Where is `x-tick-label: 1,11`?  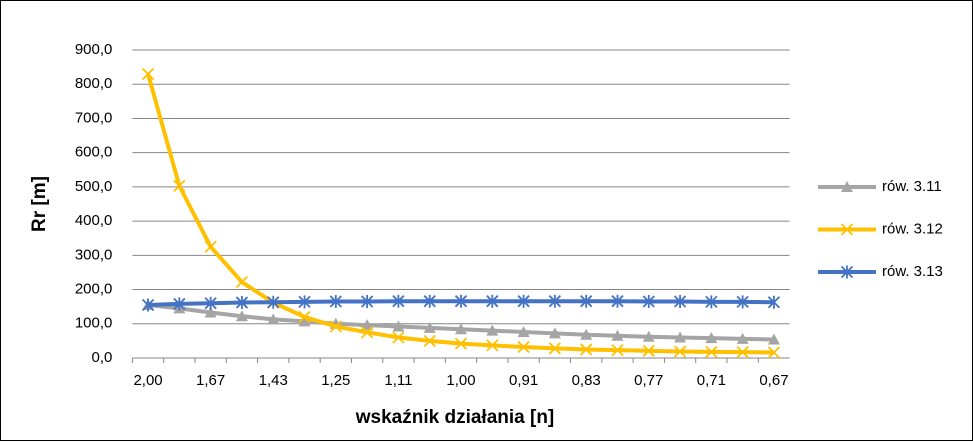
x-tick-label: 1,11 is located at coordinates (398, 380).